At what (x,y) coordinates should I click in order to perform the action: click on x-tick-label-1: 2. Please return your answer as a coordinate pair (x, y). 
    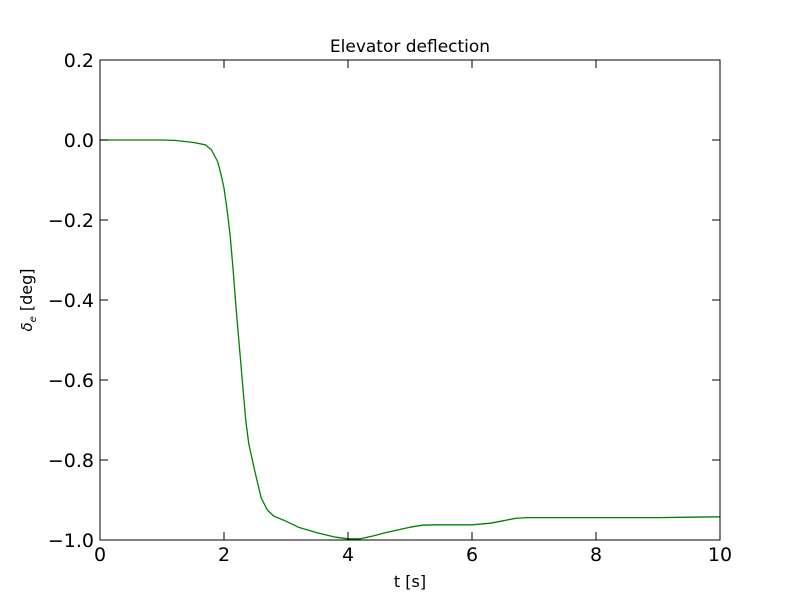
    Looking at the image, I should click on (224, 555).